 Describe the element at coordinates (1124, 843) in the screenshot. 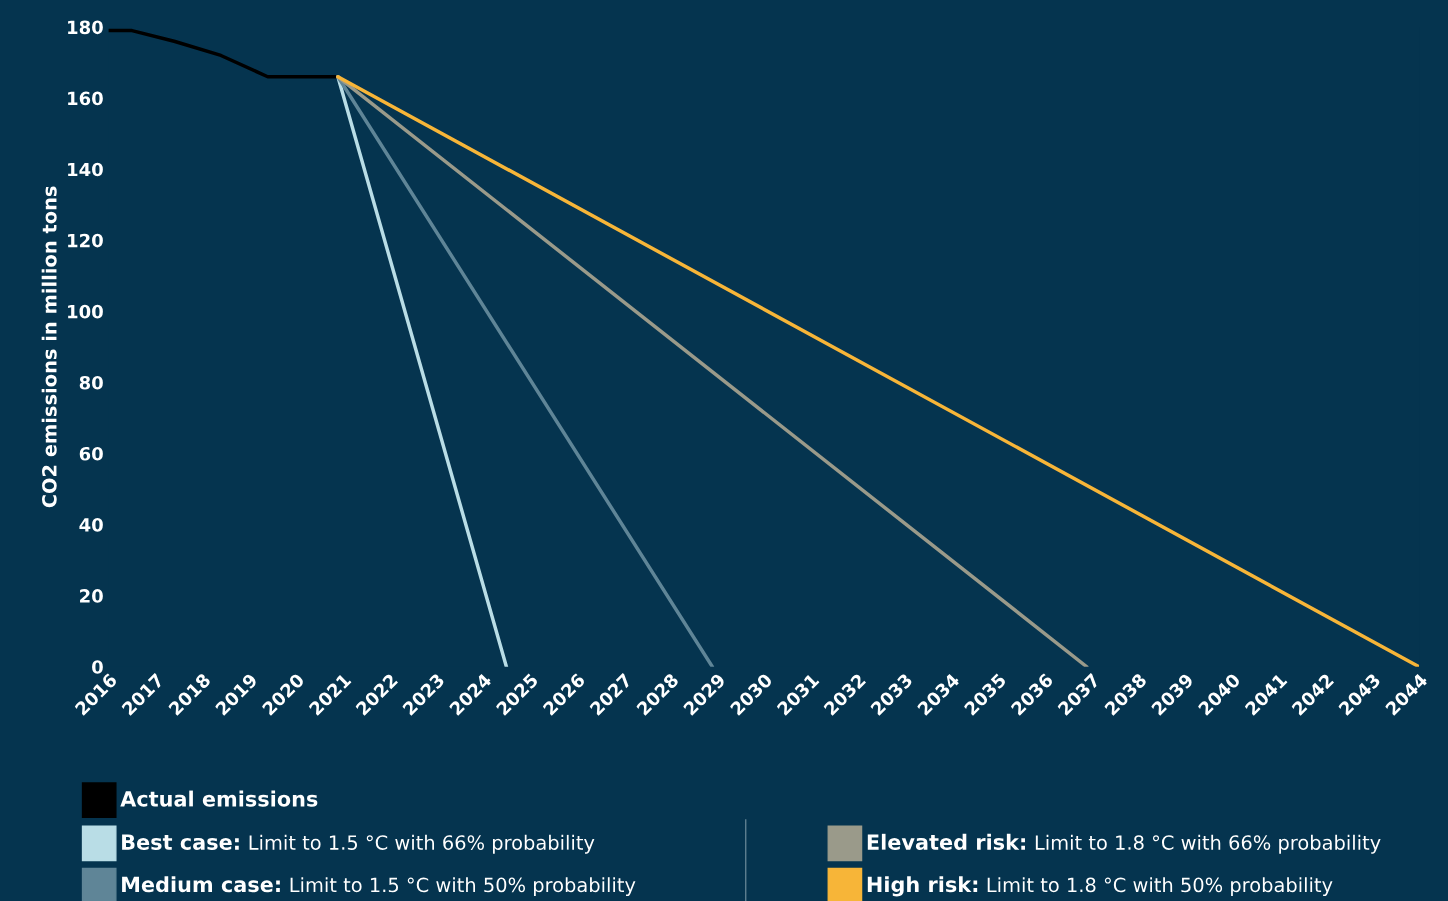

I see `legend-label: Elevated risk: Limit to 1.8 °C with 66% probability` at that location.